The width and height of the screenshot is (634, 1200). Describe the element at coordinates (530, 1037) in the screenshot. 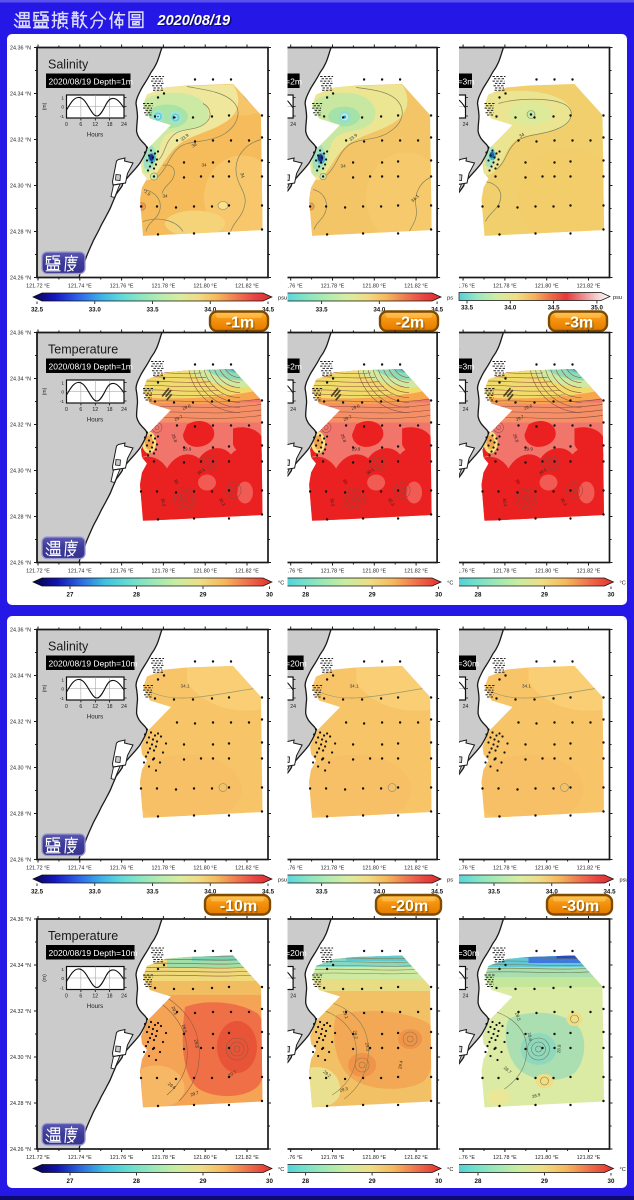

I see `svg-text: 28.6` at that location.